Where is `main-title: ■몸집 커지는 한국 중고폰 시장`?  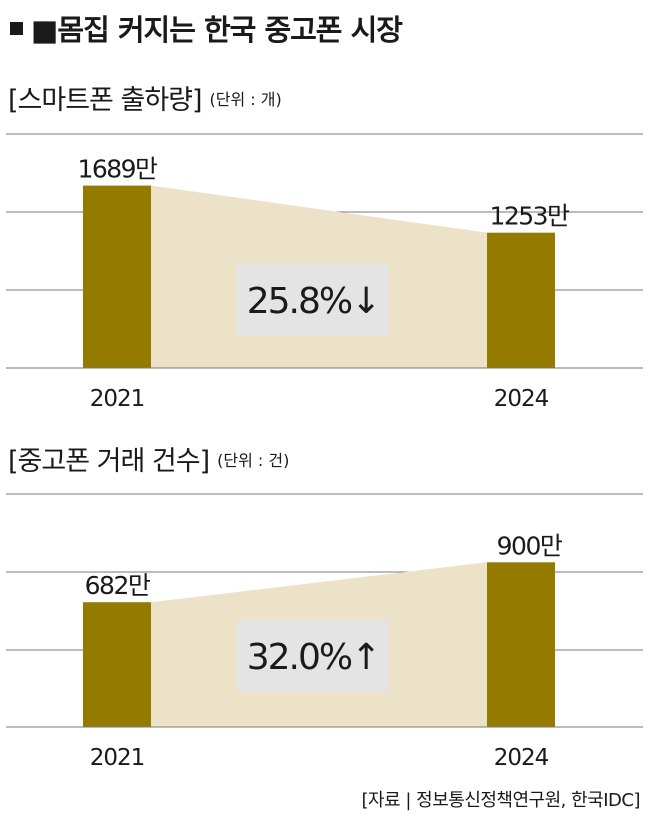
main-title: ■몸집 커지는 한국 중고폰 시장 is located at coordinates (206, 30).